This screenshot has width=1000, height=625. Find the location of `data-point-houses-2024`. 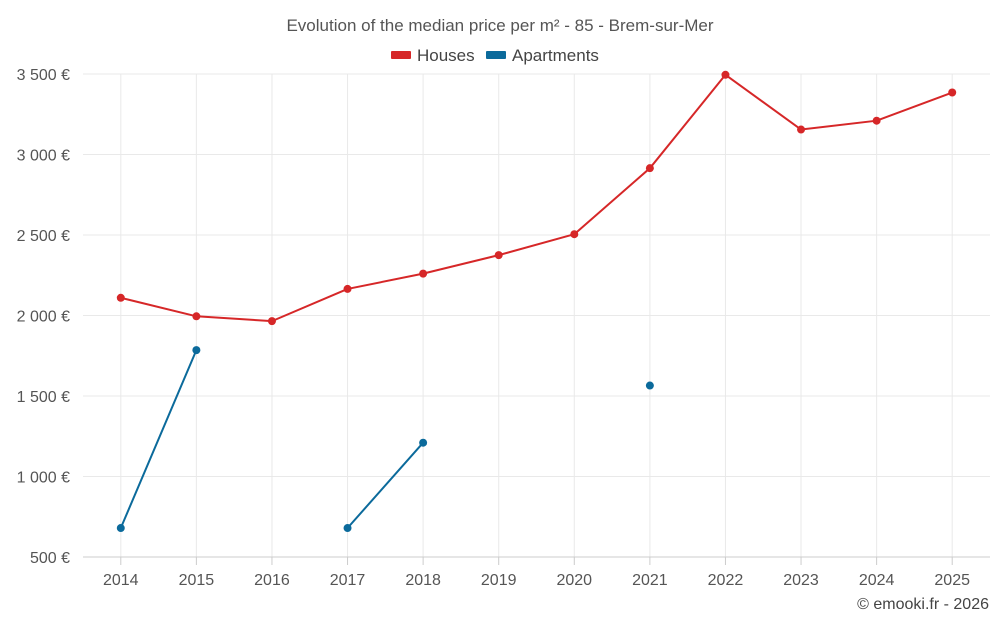

data-point-houses-2024 is located at coordinates (876, 120).